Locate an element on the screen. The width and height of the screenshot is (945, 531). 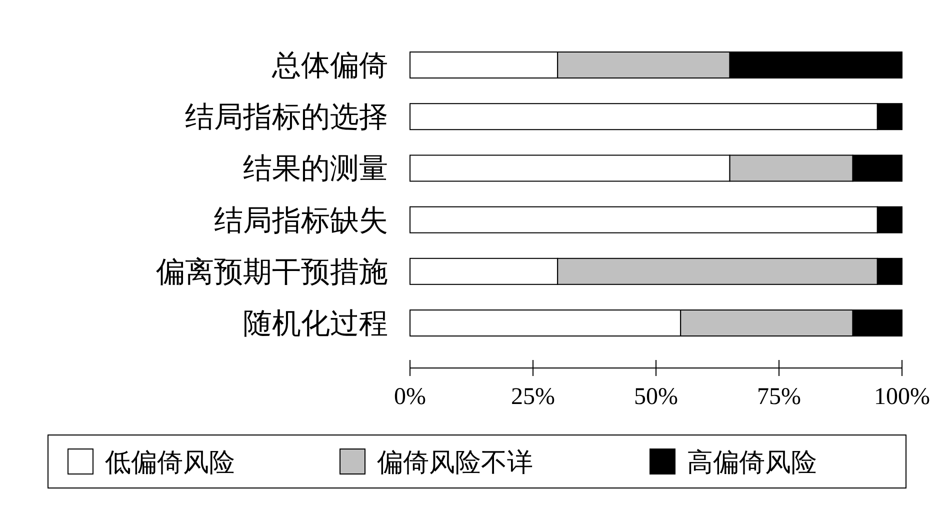
y-tick-label: 随机化过程 is located at coordinates (315, 324).